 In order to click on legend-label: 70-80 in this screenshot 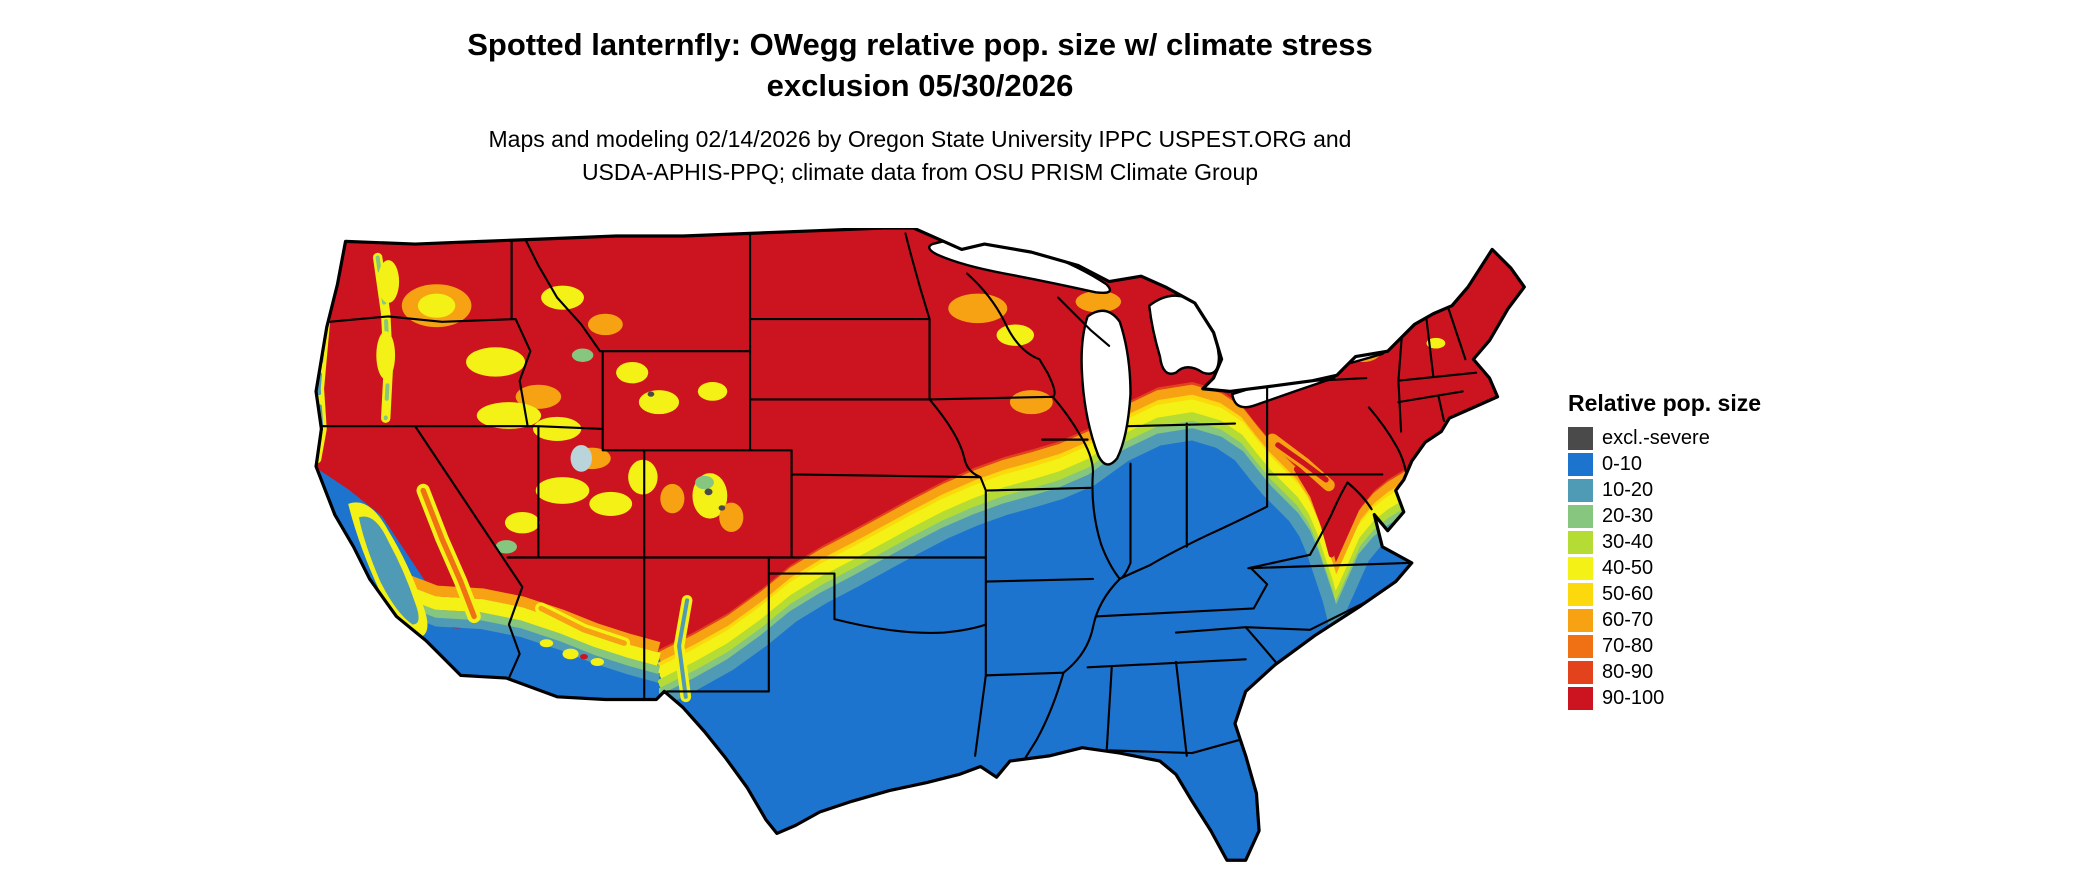, I will do `click(1628, 646)`.